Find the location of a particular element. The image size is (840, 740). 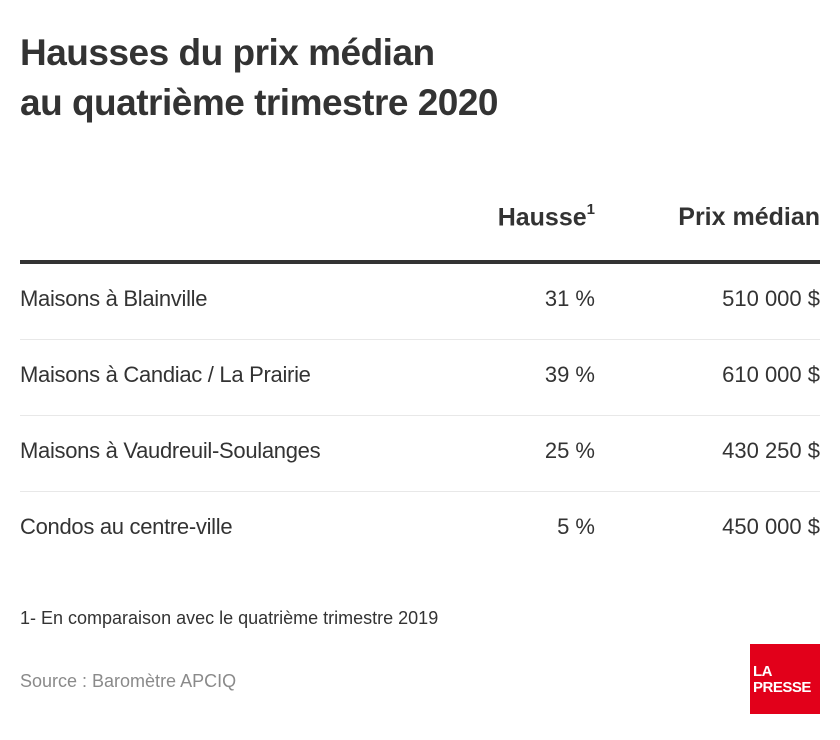

row-hausse: 39 % is located at coordinates (569, 374).